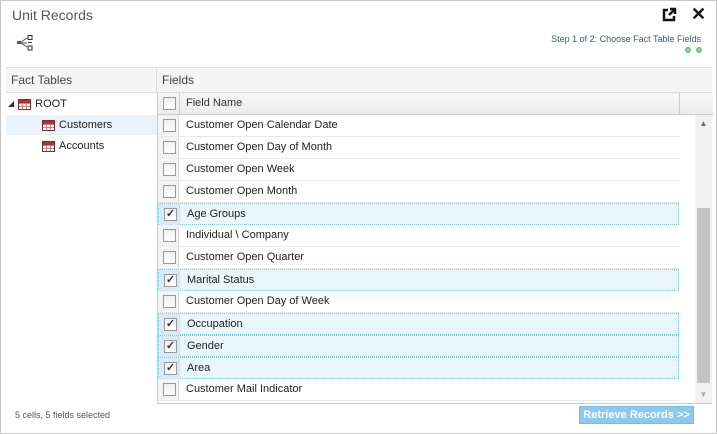  Describe the element at coordinates (418, 390) in the screenshot. I see `field-row: Customer Mail Indicator` at that location.